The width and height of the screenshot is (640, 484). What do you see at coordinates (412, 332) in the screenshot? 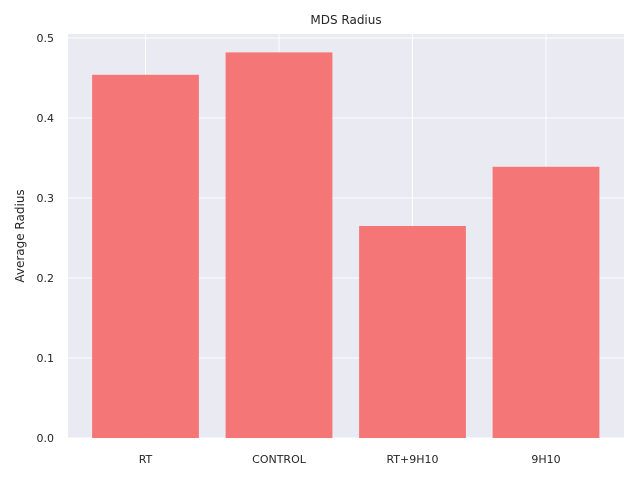
I see `bar-rt-9h10` at bounding box center [412, 332].